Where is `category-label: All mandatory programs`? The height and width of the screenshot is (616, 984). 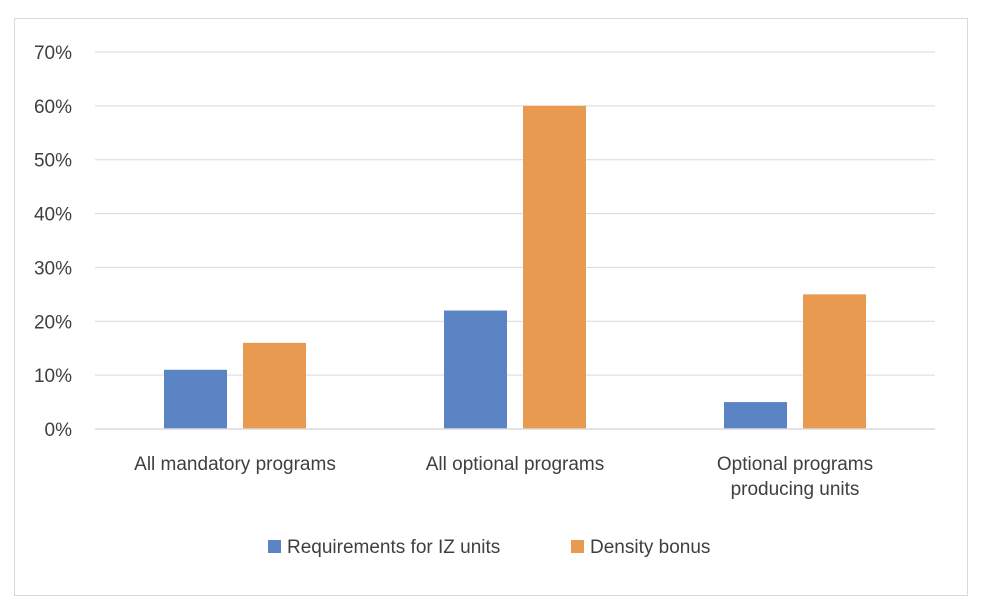
category-label: All mandatory programs is located at coordinates (235, 464).